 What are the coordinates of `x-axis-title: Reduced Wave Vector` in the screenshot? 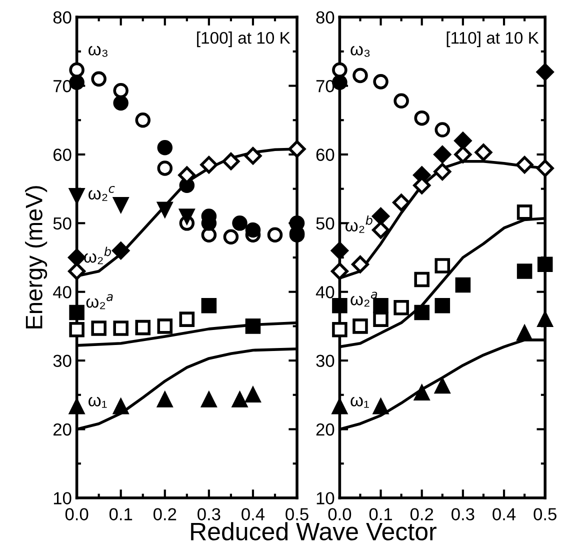 It's located at (313, 531).